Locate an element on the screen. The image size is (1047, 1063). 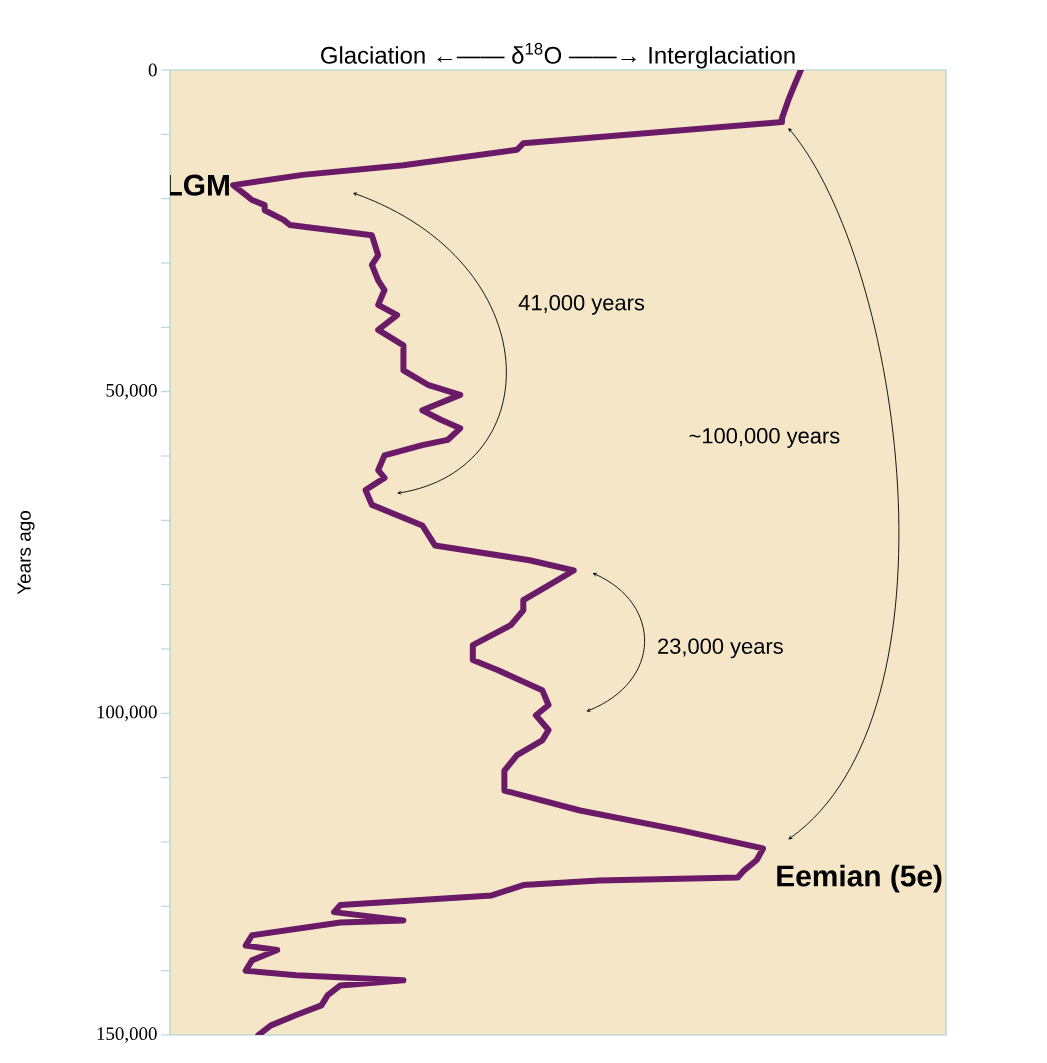
y-tick-label: 50,000 is located at coordinates (131, 391).